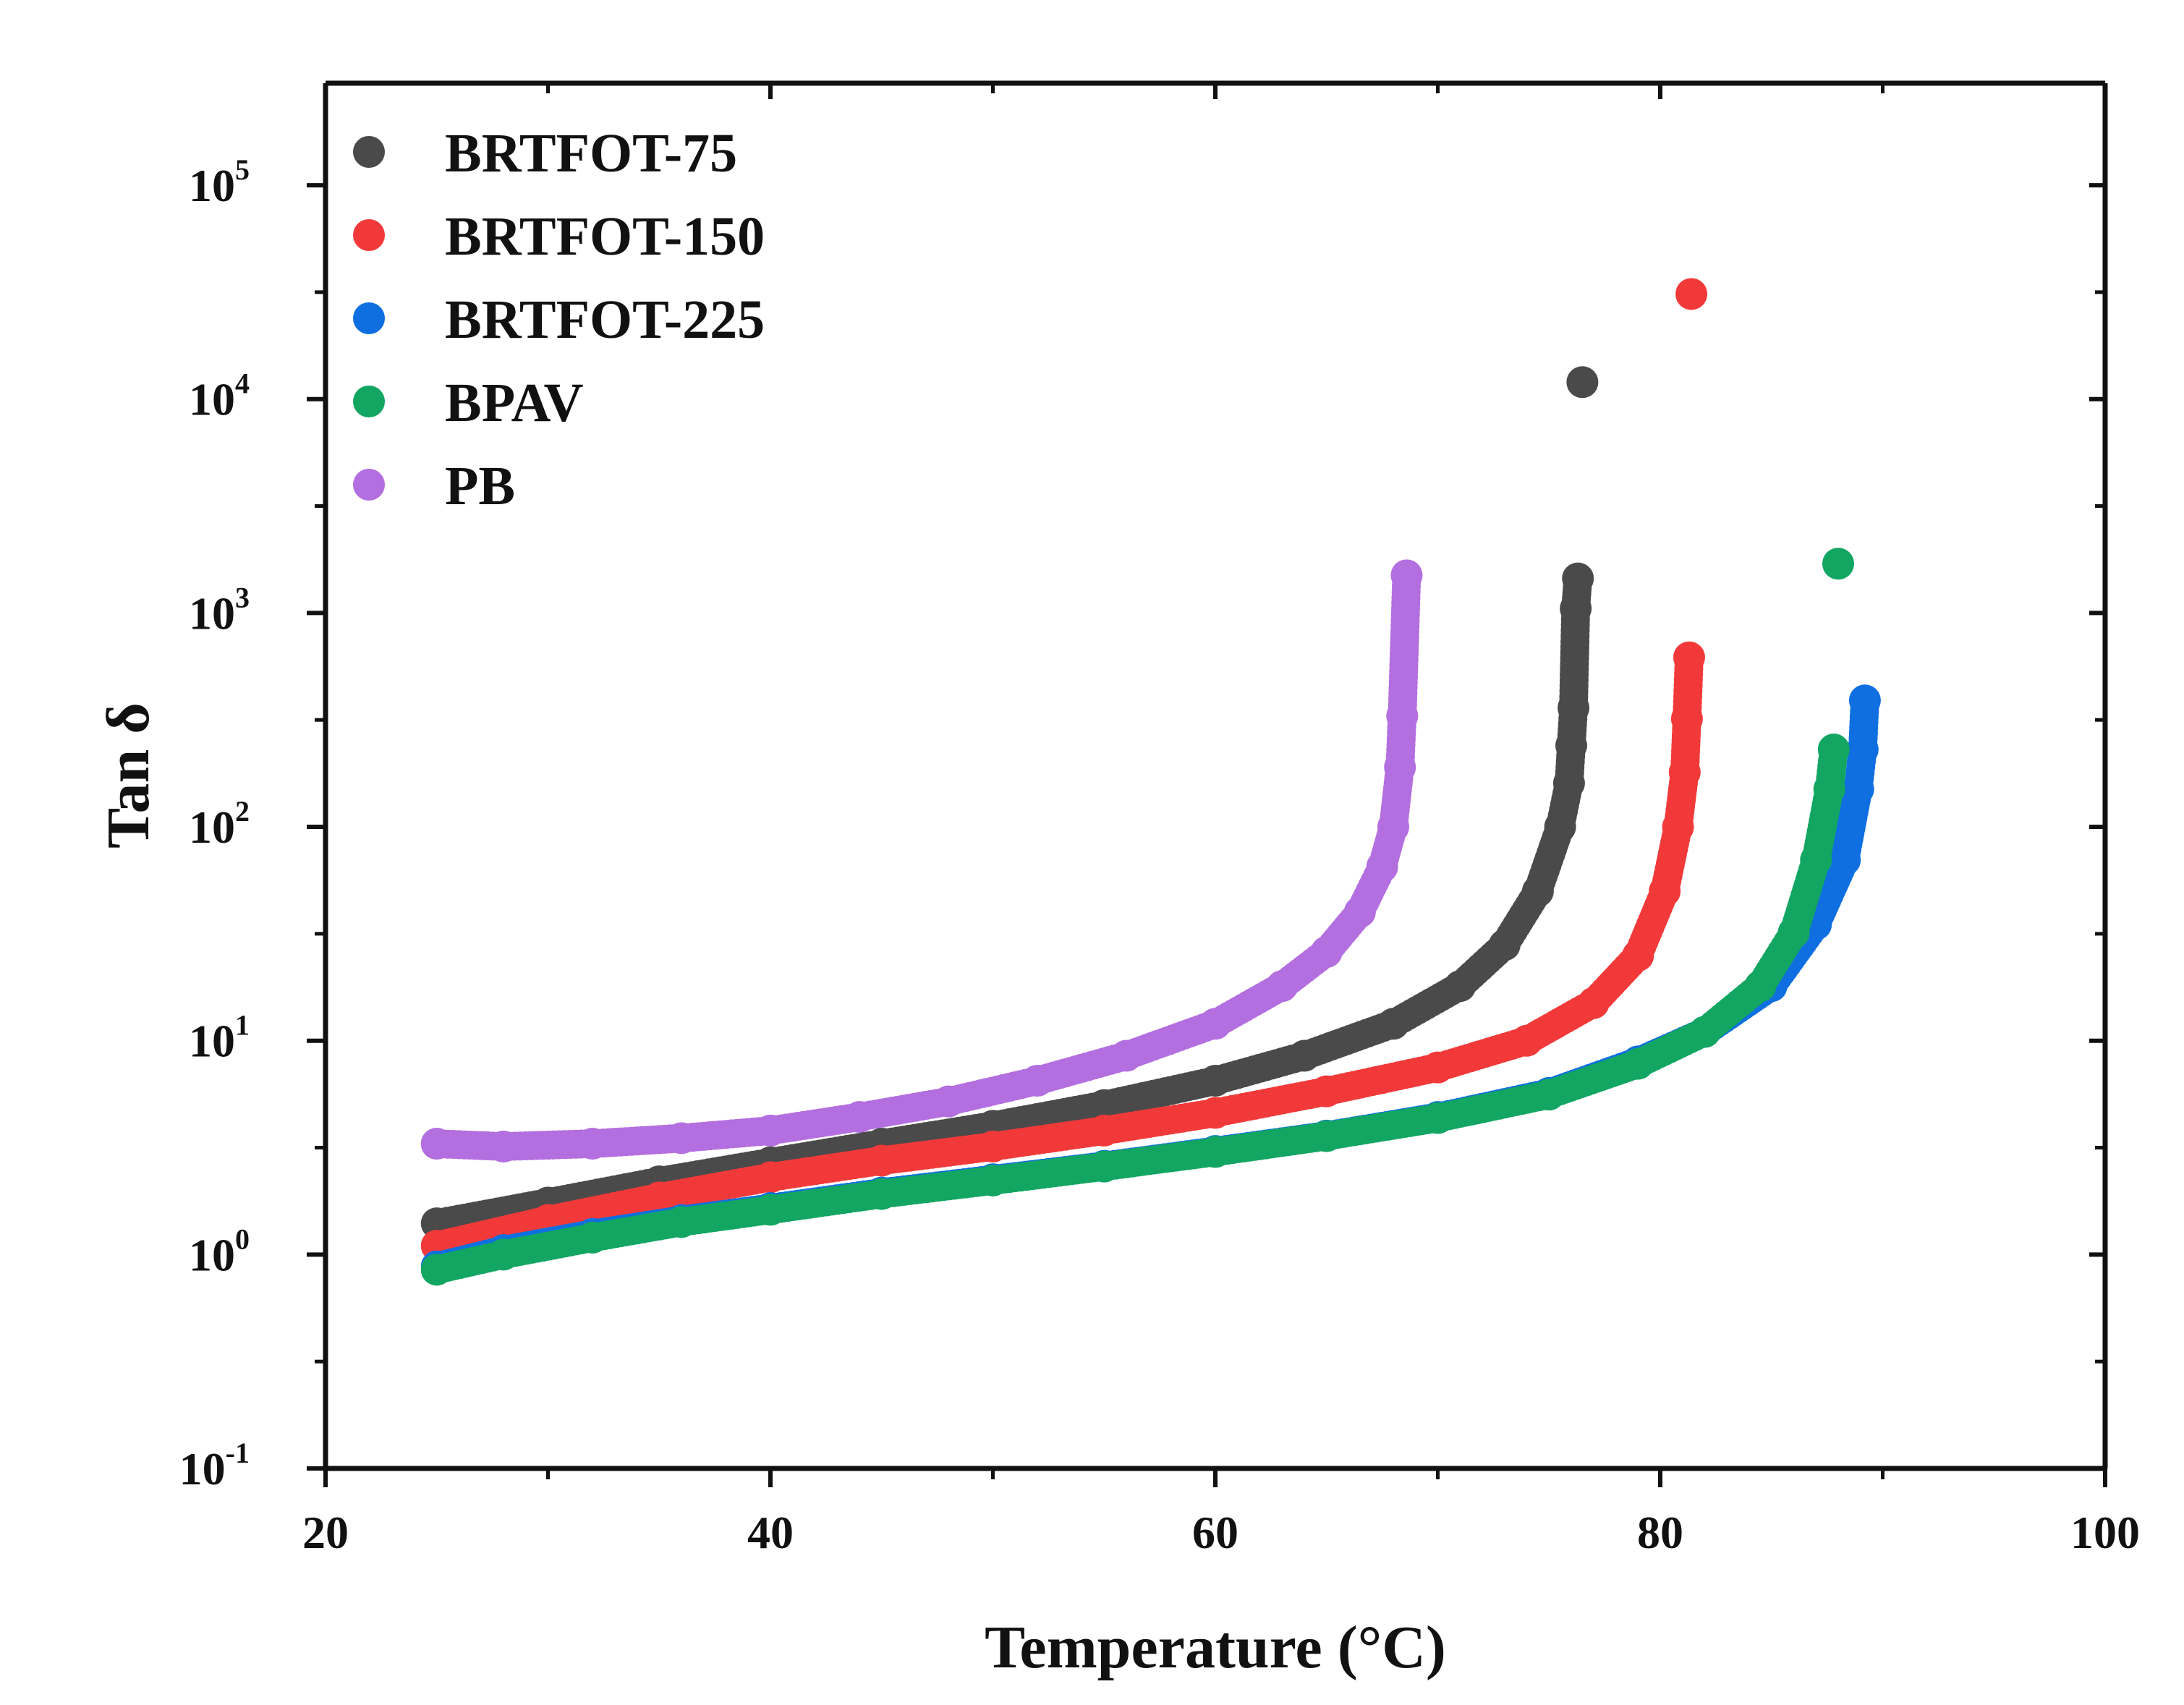 Image resolution: width=2184 pixels, height=1705 pixels. Describe the element at coordinates (220, 182) in the screenshot. I see `y-tick-label: 10⁵` at that location.